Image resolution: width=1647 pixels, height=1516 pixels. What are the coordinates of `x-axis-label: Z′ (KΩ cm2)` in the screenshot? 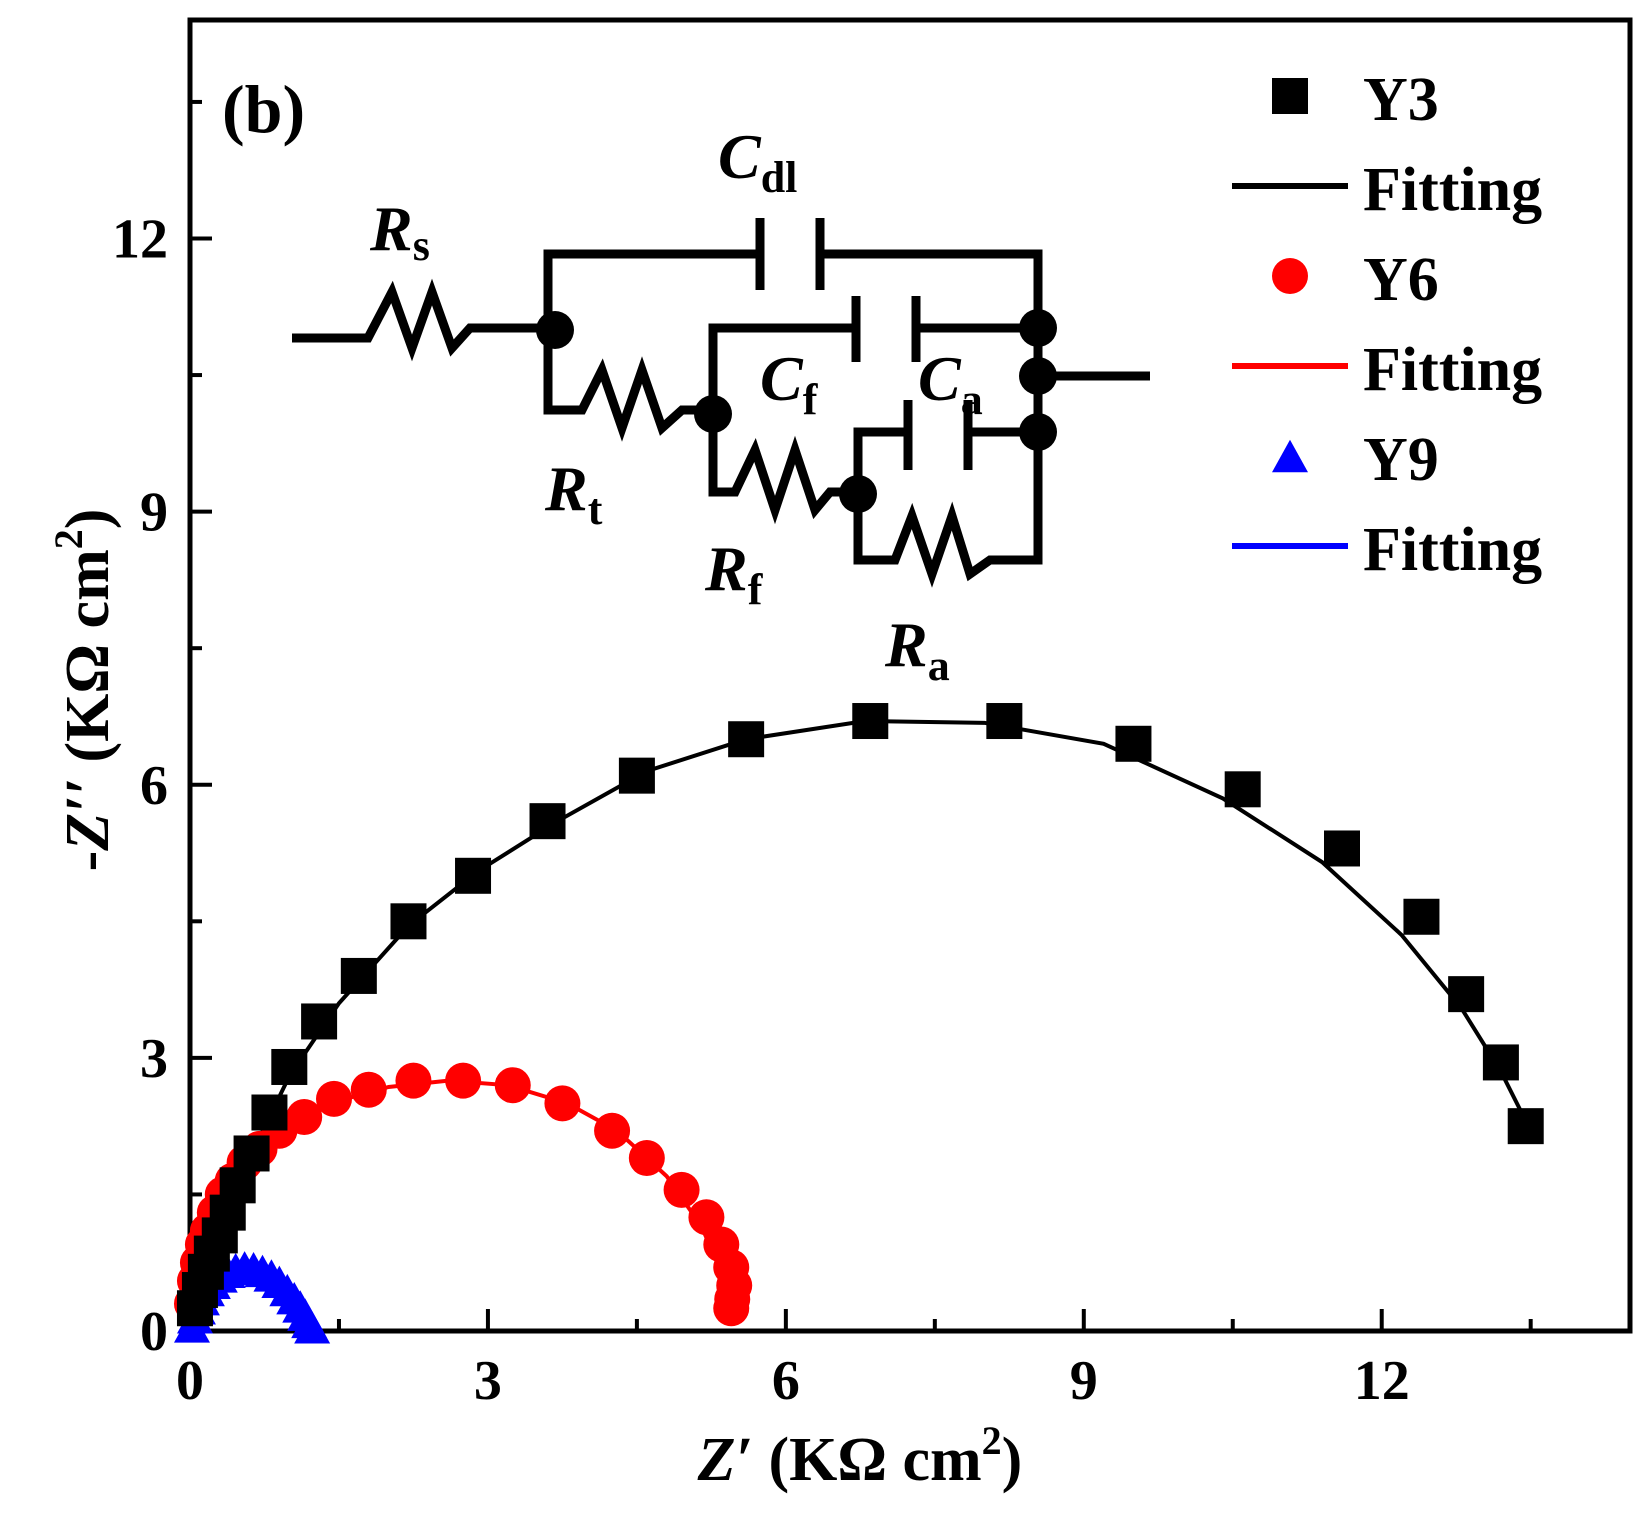 It's located at (860, 1456).